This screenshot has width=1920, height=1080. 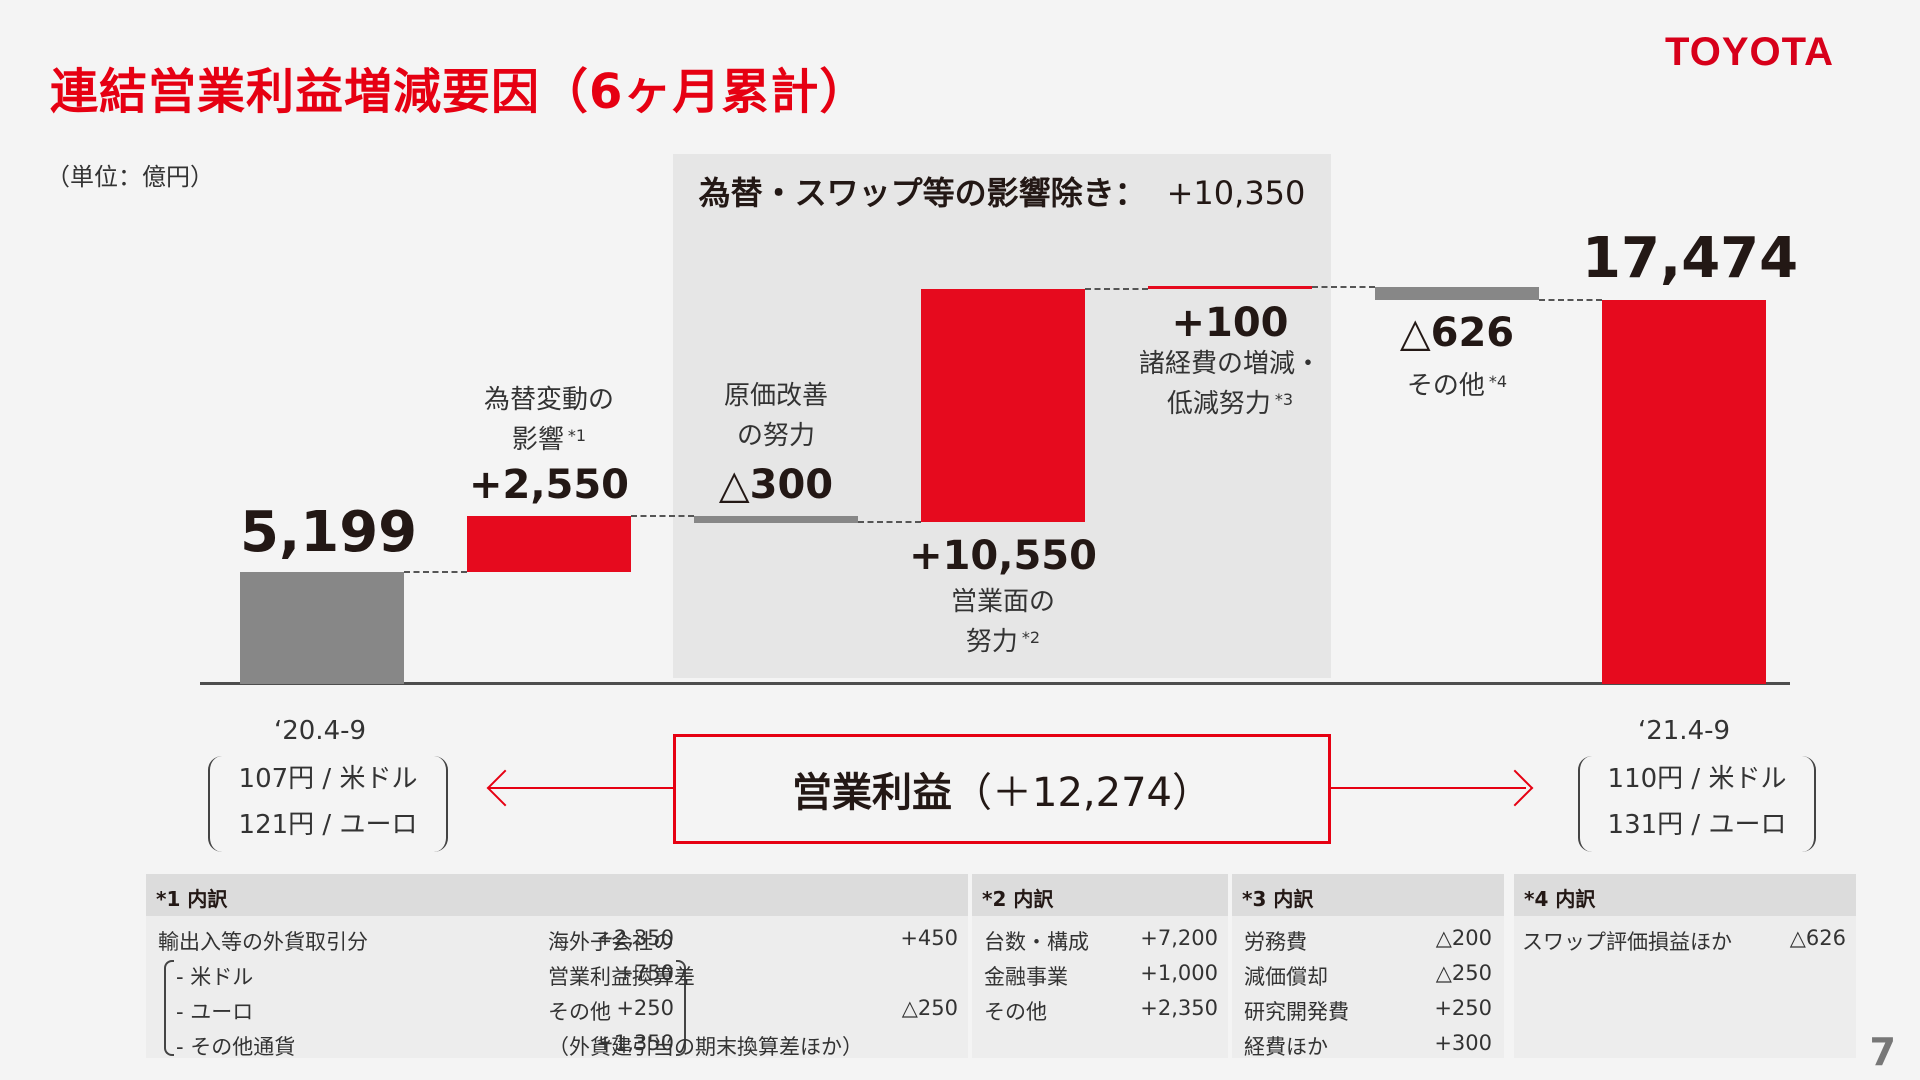 I want to click on arrow-left-icon, so click(x=505, y=788).